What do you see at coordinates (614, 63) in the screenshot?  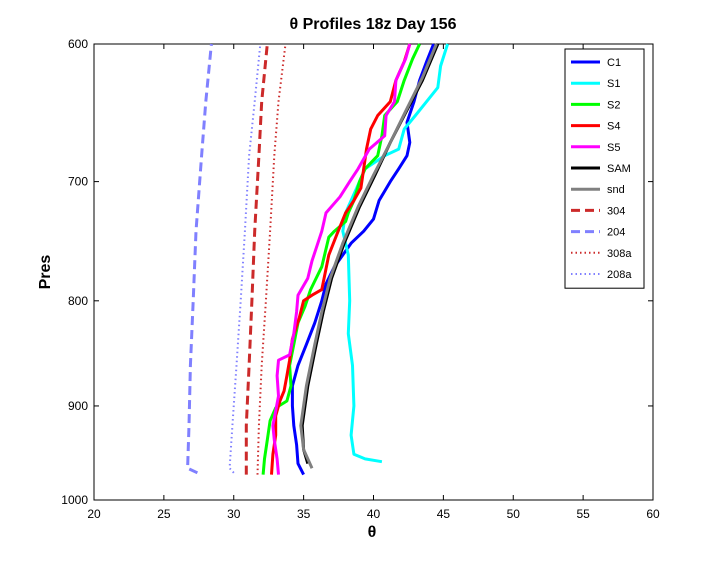 I see `legend-label-C1: C1` at bounding box center [614, 63].